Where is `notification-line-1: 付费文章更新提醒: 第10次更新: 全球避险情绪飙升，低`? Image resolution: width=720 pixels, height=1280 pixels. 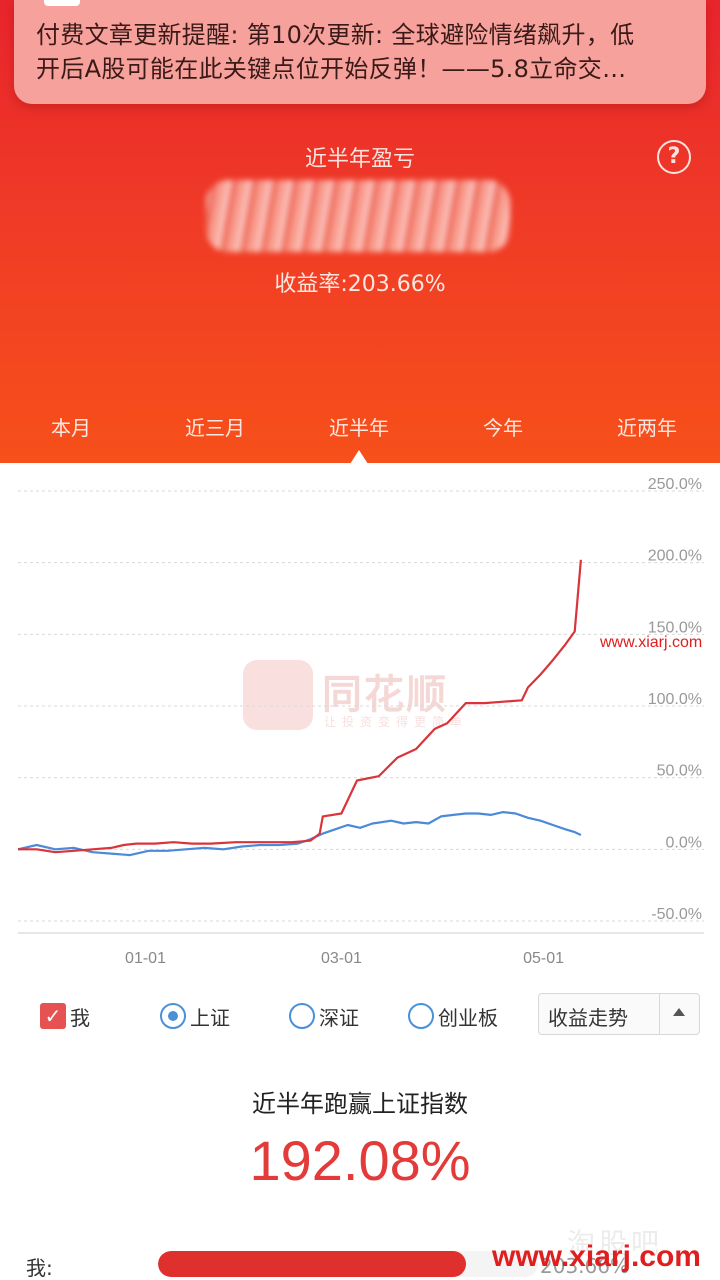 notification-line-1: 付费文章更新提醒: 第10次更新: 全球避险情绪飙升，低 is located at coordinates (335, 35).